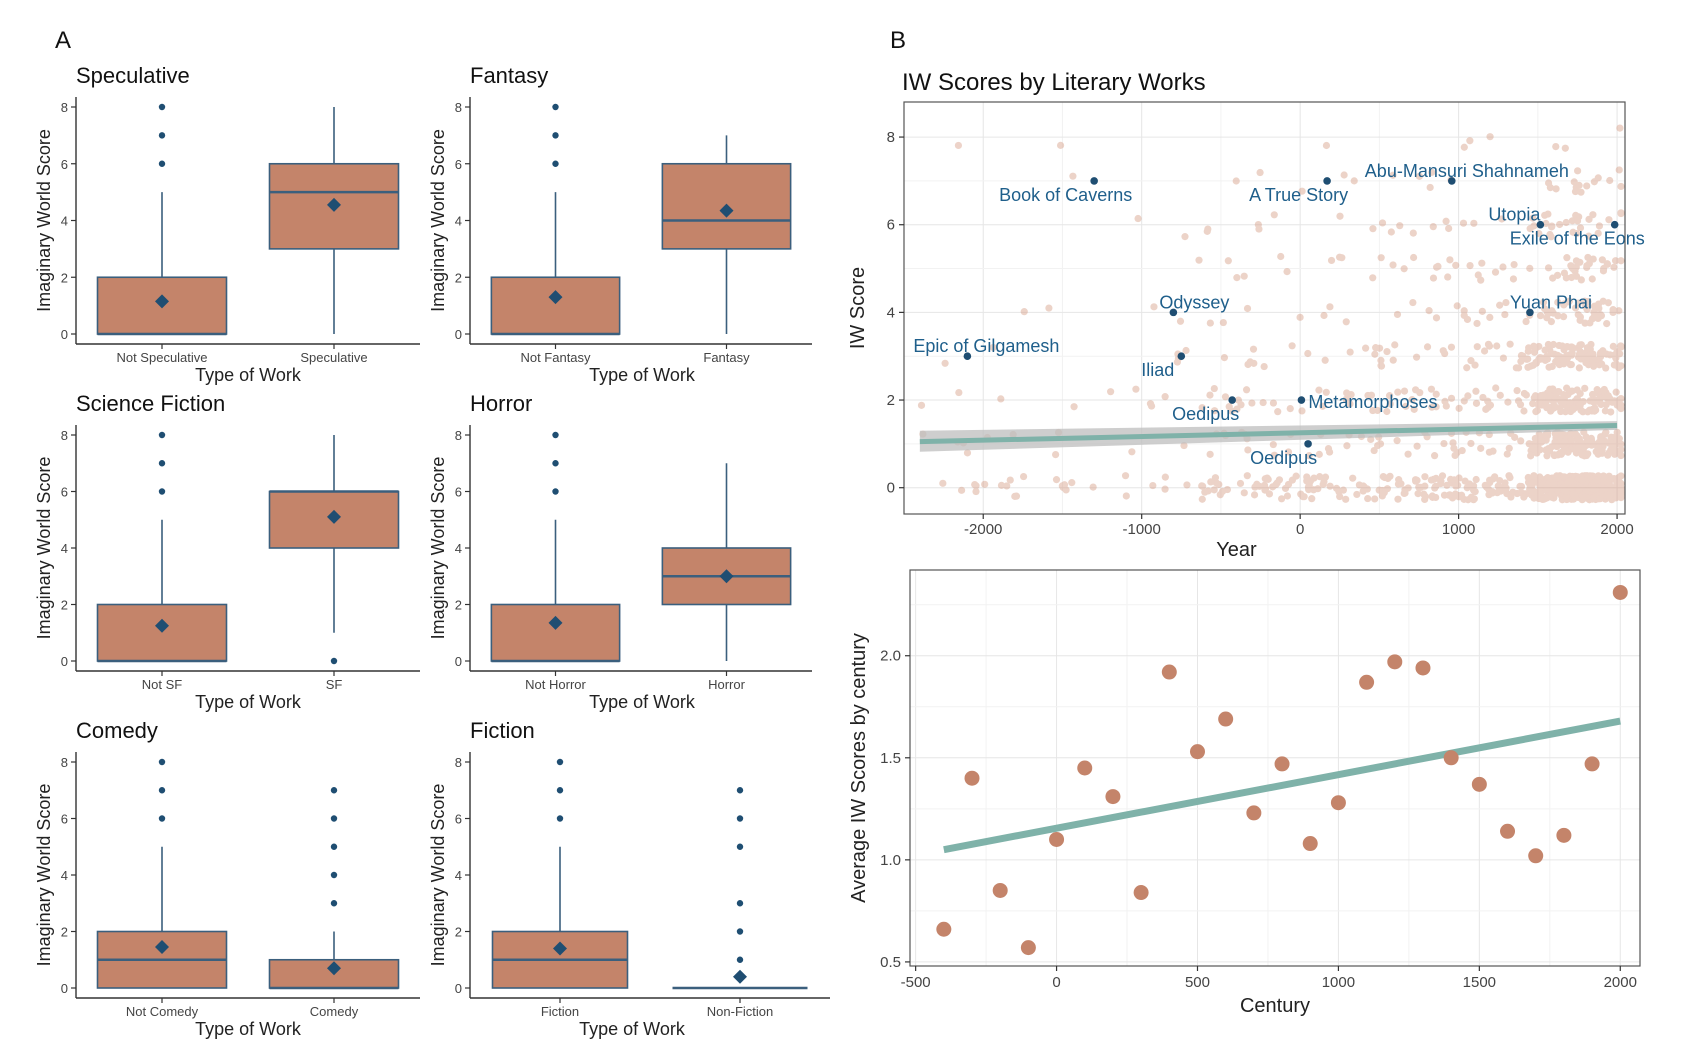 The image size is (1682, 1048). Describe the element at coordinates (161, 357) in the screenshot. I see `x-tick-label: Not Speculative` at that location.